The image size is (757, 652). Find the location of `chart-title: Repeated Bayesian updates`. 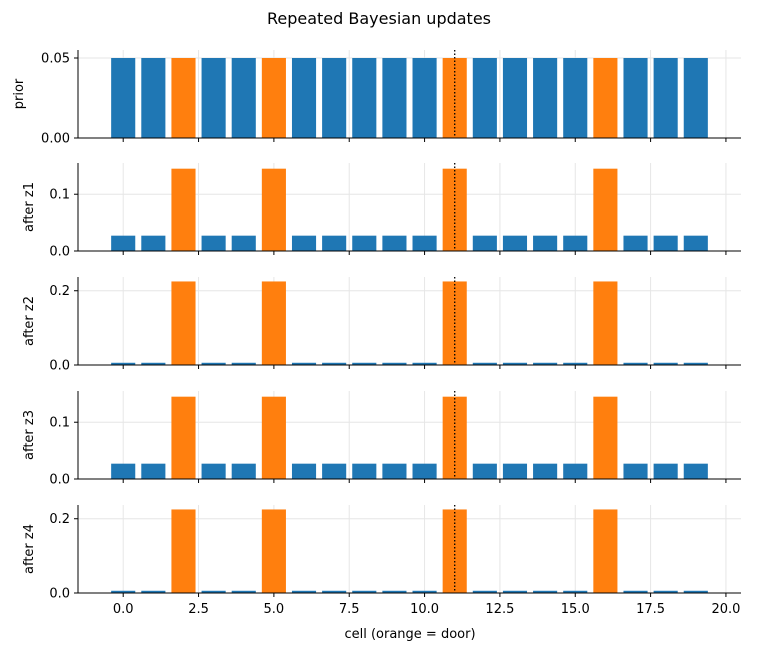

chart-title: Repeated Bayesian updates is located at coordinates (379, 18).